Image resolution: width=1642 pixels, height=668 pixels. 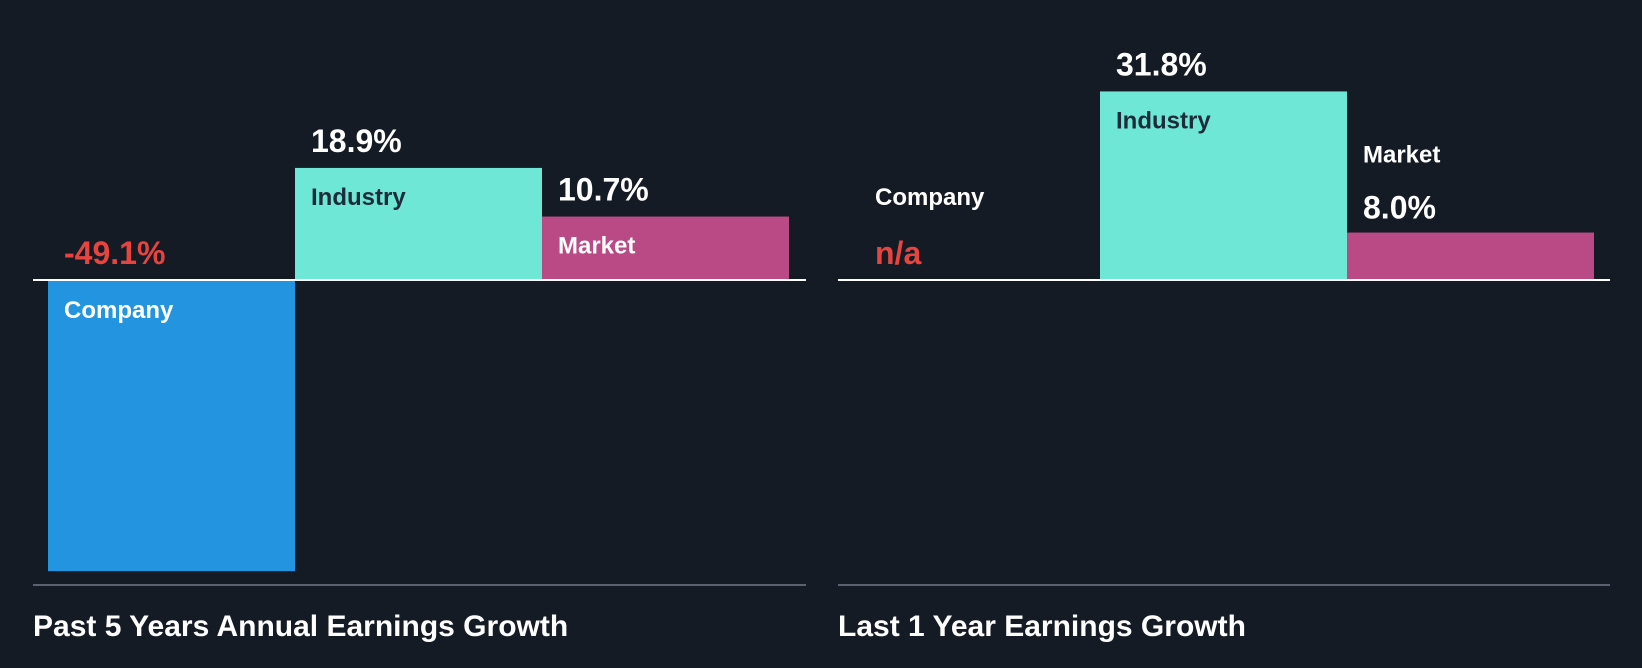 I want to click on value-label-market: 8.0%, so click(x=1399, y=208).